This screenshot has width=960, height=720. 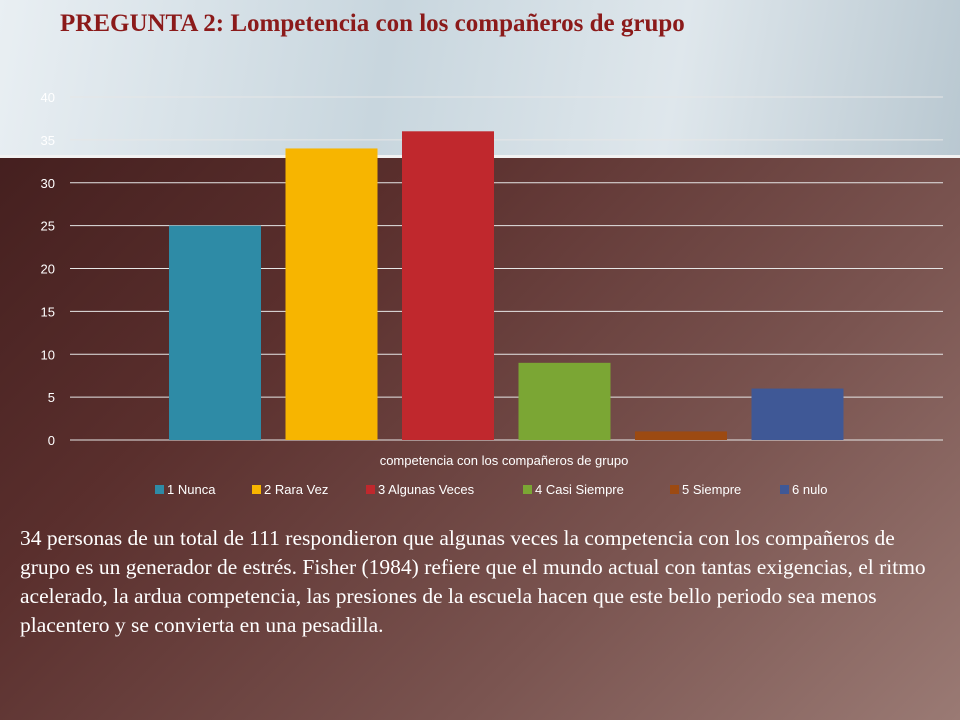 What do you see at coordinates (504, 460) in the screenshot?
I see `x-axis-label: competencia con los compañeros de grupo` at bounding box center [504, 460].